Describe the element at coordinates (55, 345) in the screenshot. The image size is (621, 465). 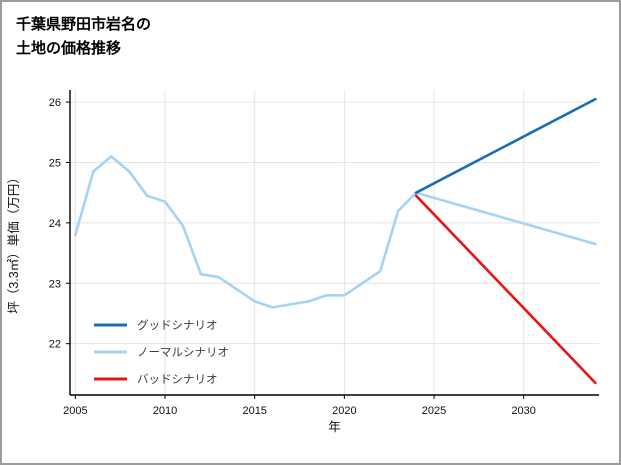
I see `y-tick-label: 22` at that location.